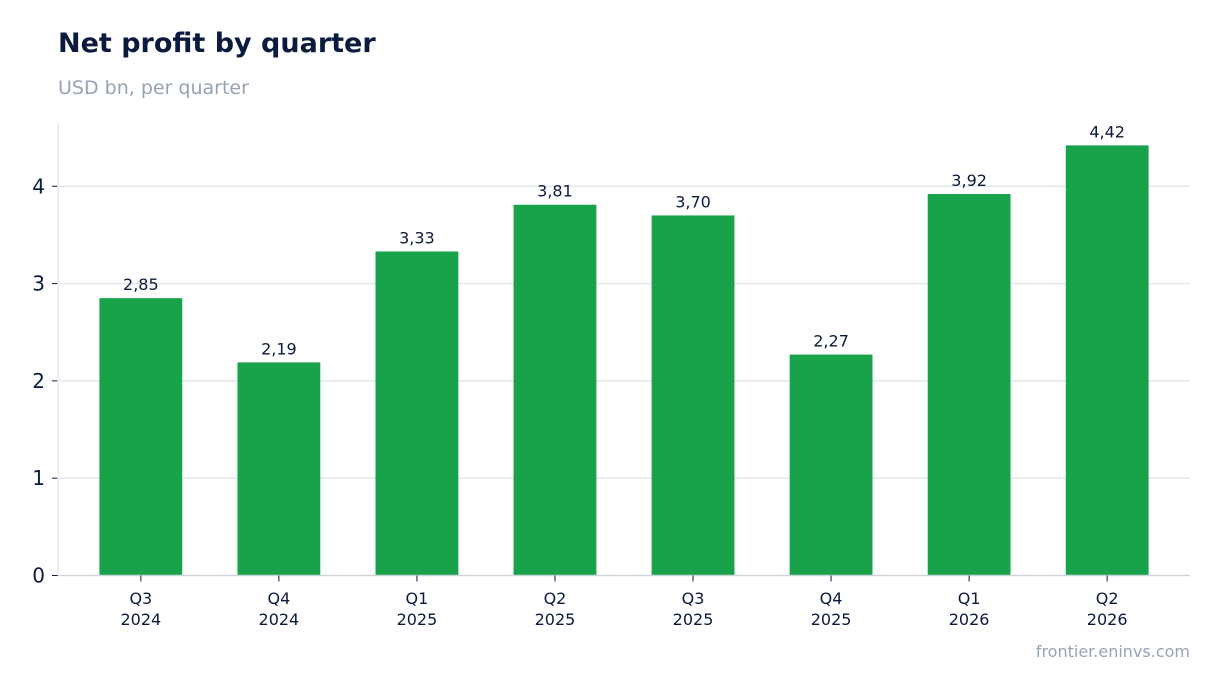 The height and width of the screenshot is (693, 1220). Describe the element at coordinates (141, 284) in the screenshot. I see `data-label-0: 2,85` at that location.